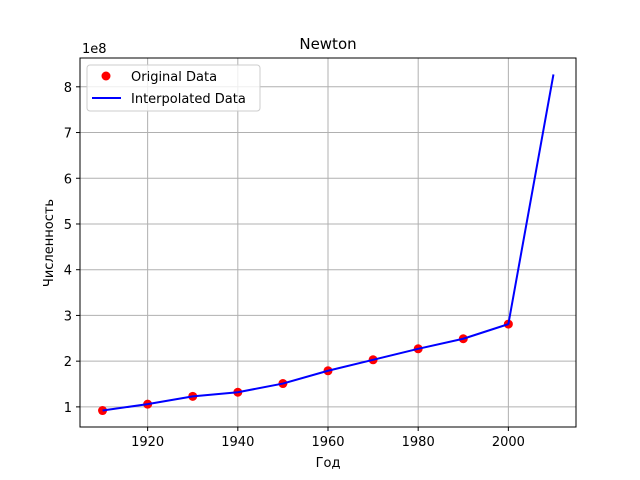 The height and width of the screenshot is (480, 640). What do you see at coordinates (327, 442) in the screenshot?
I see `x-tick-label: 1960` at bounding box center [327, 442].